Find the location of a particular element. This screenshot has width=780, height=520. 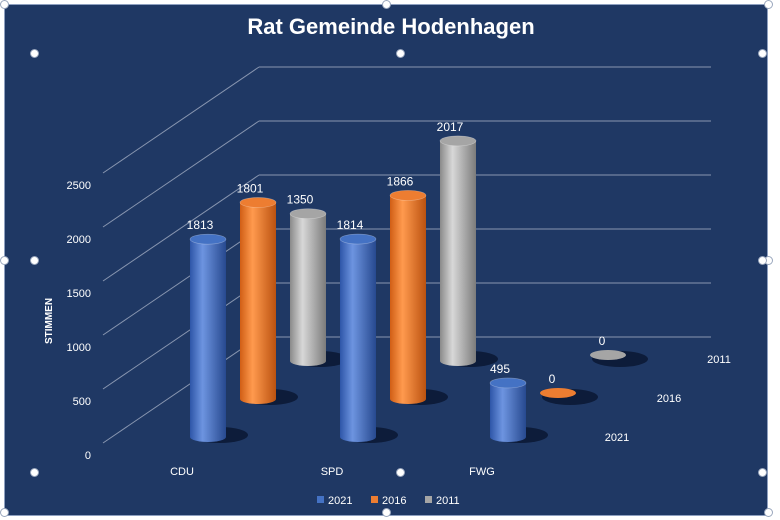

bar-2011-SPD is located at coordinates (458, 253).